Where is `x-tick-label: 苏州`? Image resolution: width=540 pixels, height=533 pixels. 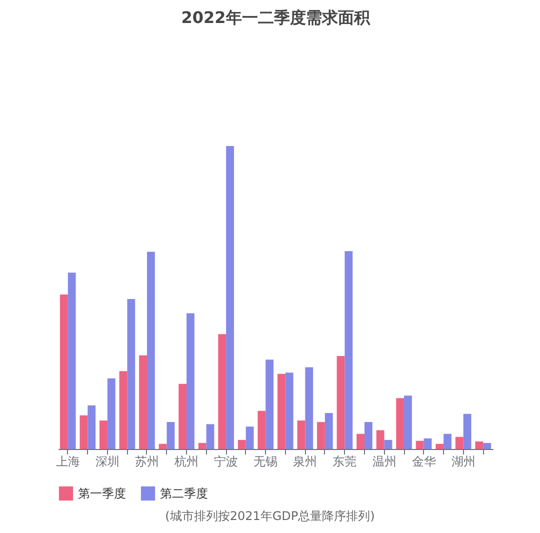
x-tick-label: 苏州 is located at coordinates (146, 461).